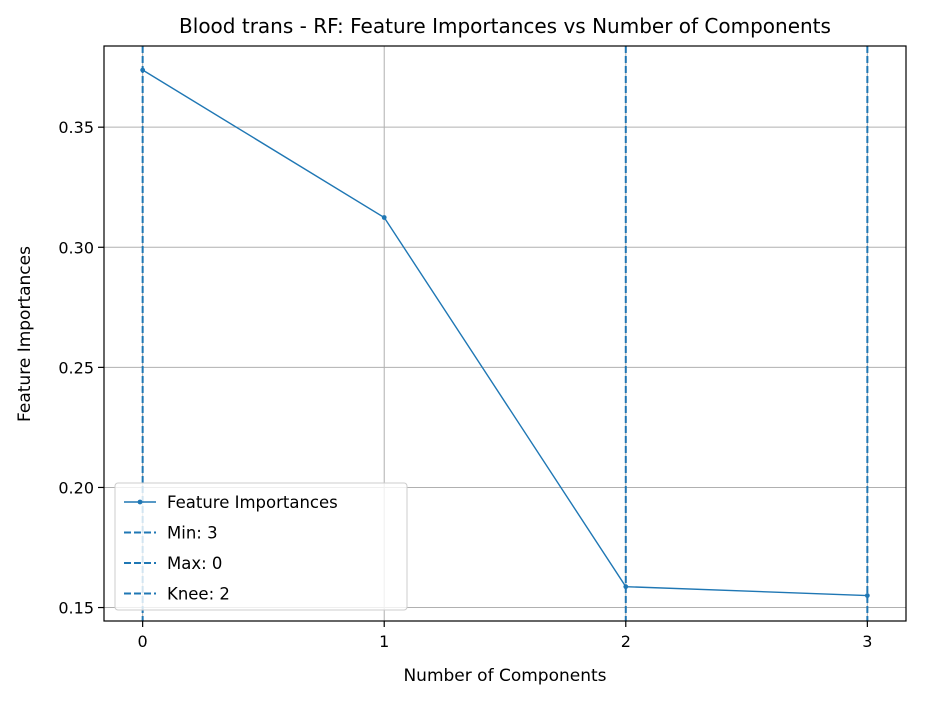 The height and width of the screenshot is (705, 930). What do you see at coordinates (76, 367) in the screenshot?
I see `y-tick-label: 0.25` at bounding box center [76, 367].